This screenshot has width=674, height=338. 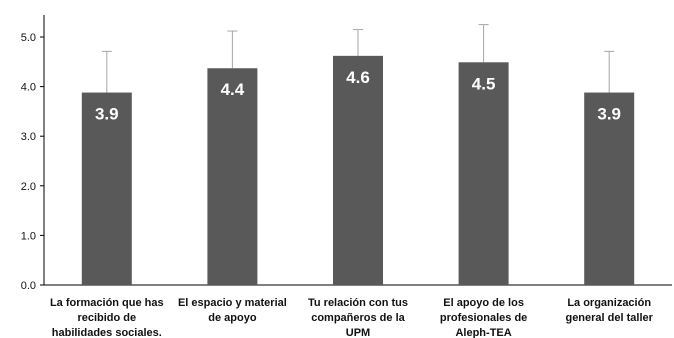 I want to click on x-category-label: compañeros de la, so click(x=358, y=318).